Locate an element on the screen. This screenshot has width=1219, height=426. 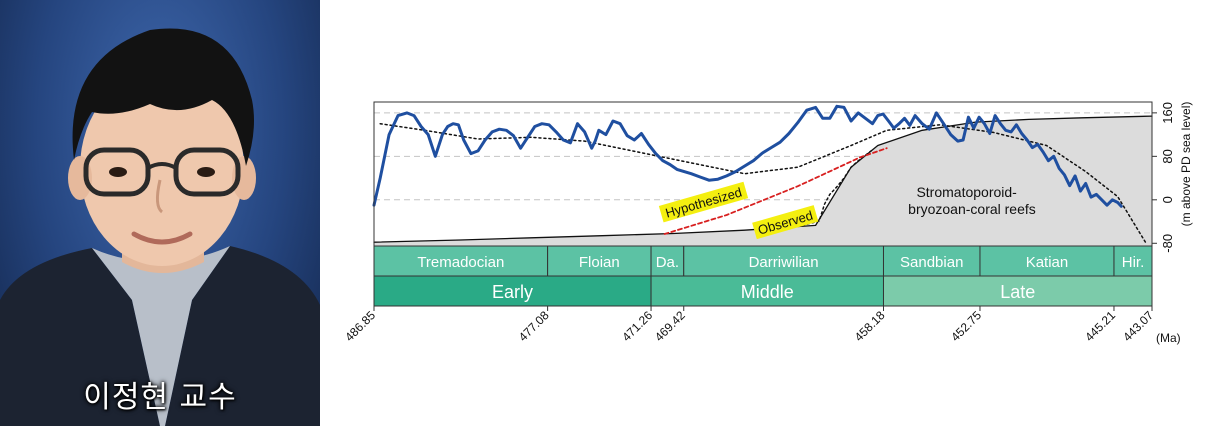
stage-label-1: Floian is located at coordinates (599, 262).